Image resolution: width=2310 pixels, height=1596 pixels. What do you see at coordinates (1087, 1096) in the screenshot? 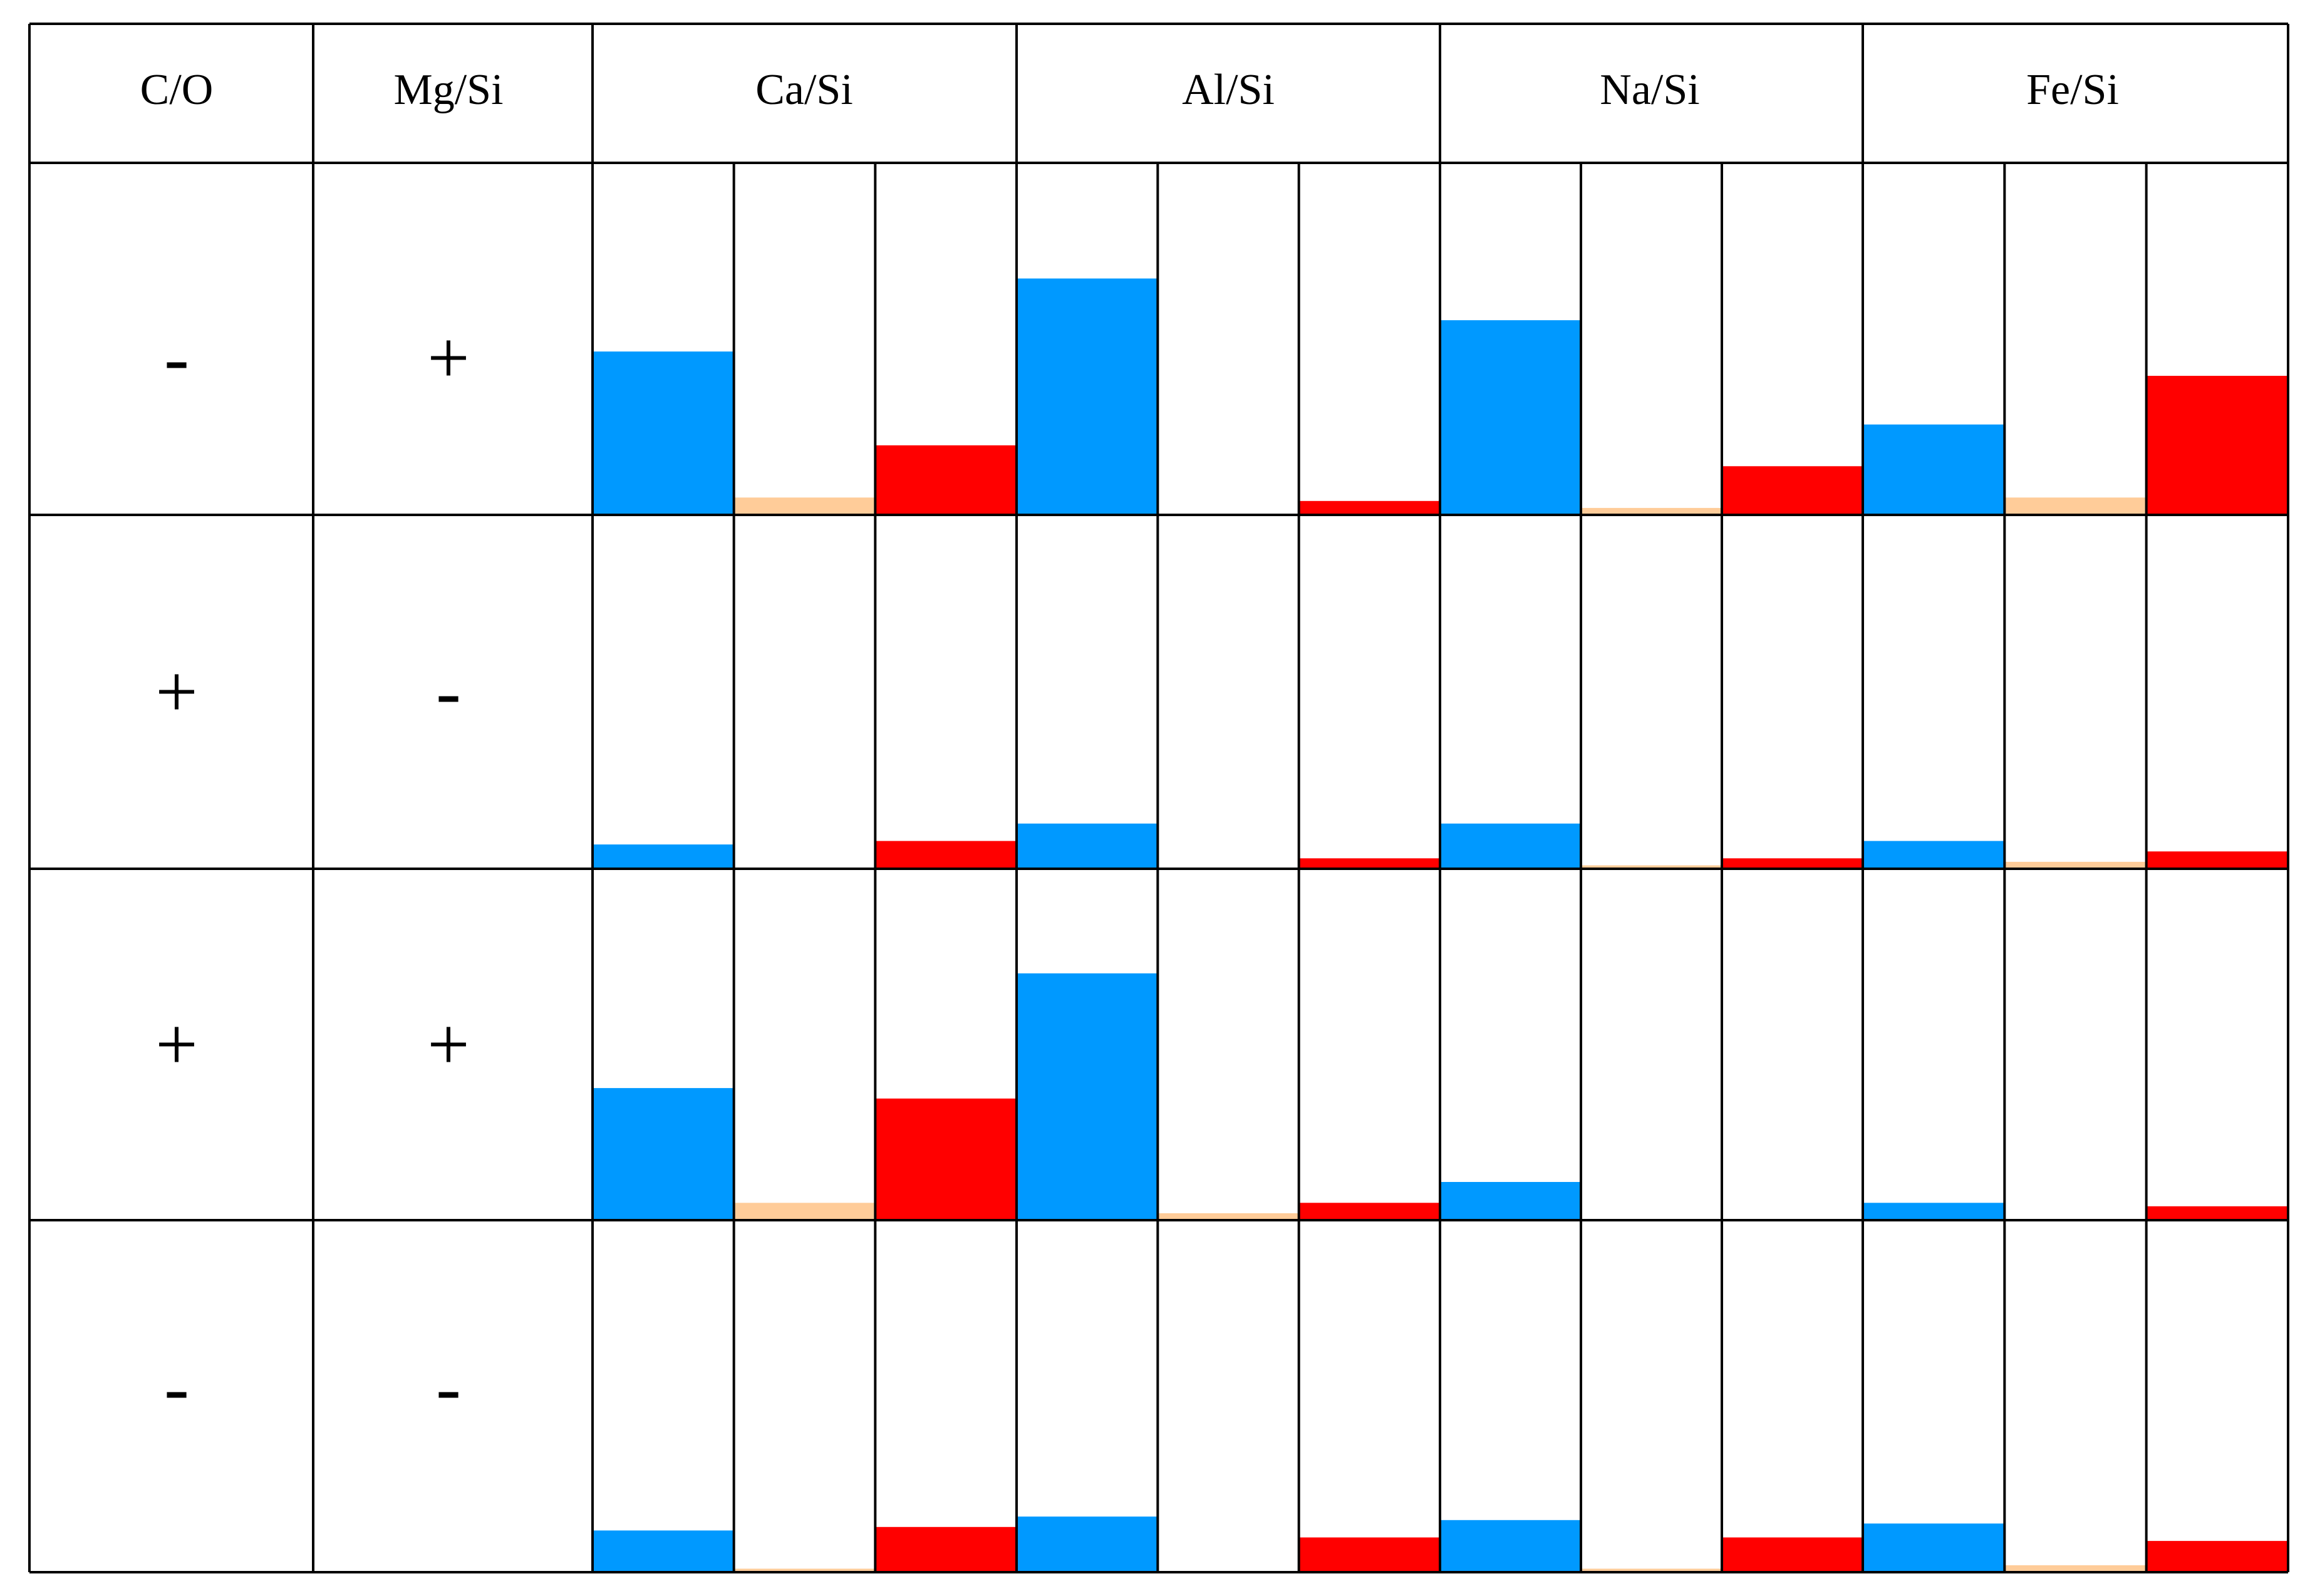
I see `bar-row-3-al-si-blue` at bounding box center [1087, 1096].